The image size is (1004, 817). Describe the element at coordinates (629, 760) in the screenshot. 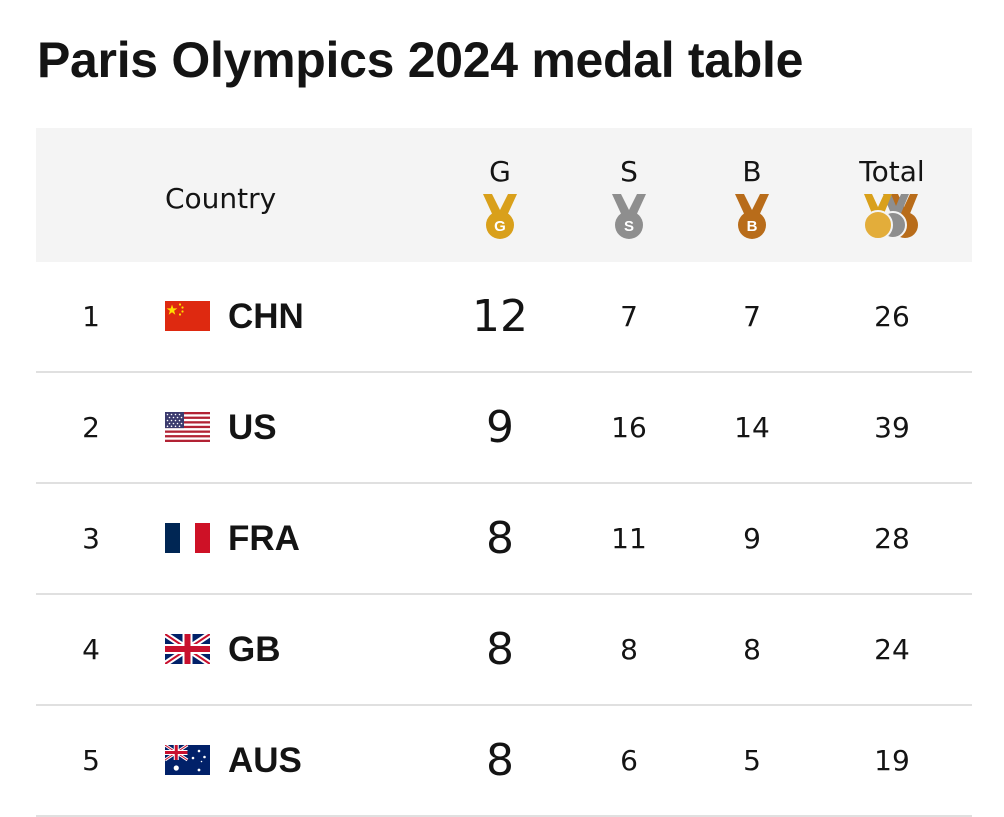

I see `silver-count: 6` at that location.